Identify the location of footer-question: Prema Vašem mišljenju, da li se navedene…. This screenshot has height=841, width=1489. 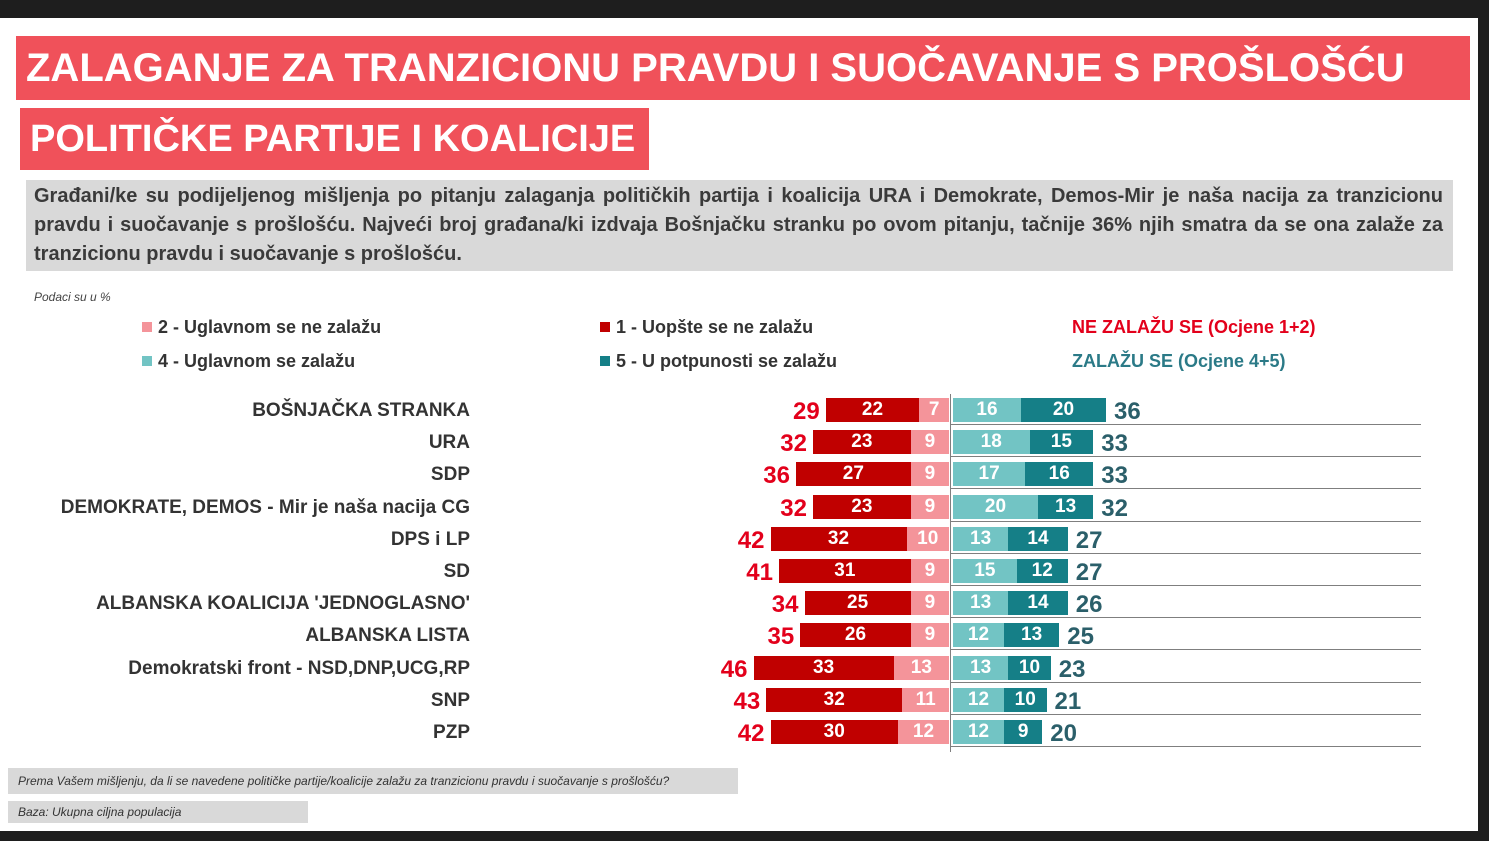
(373, 781).